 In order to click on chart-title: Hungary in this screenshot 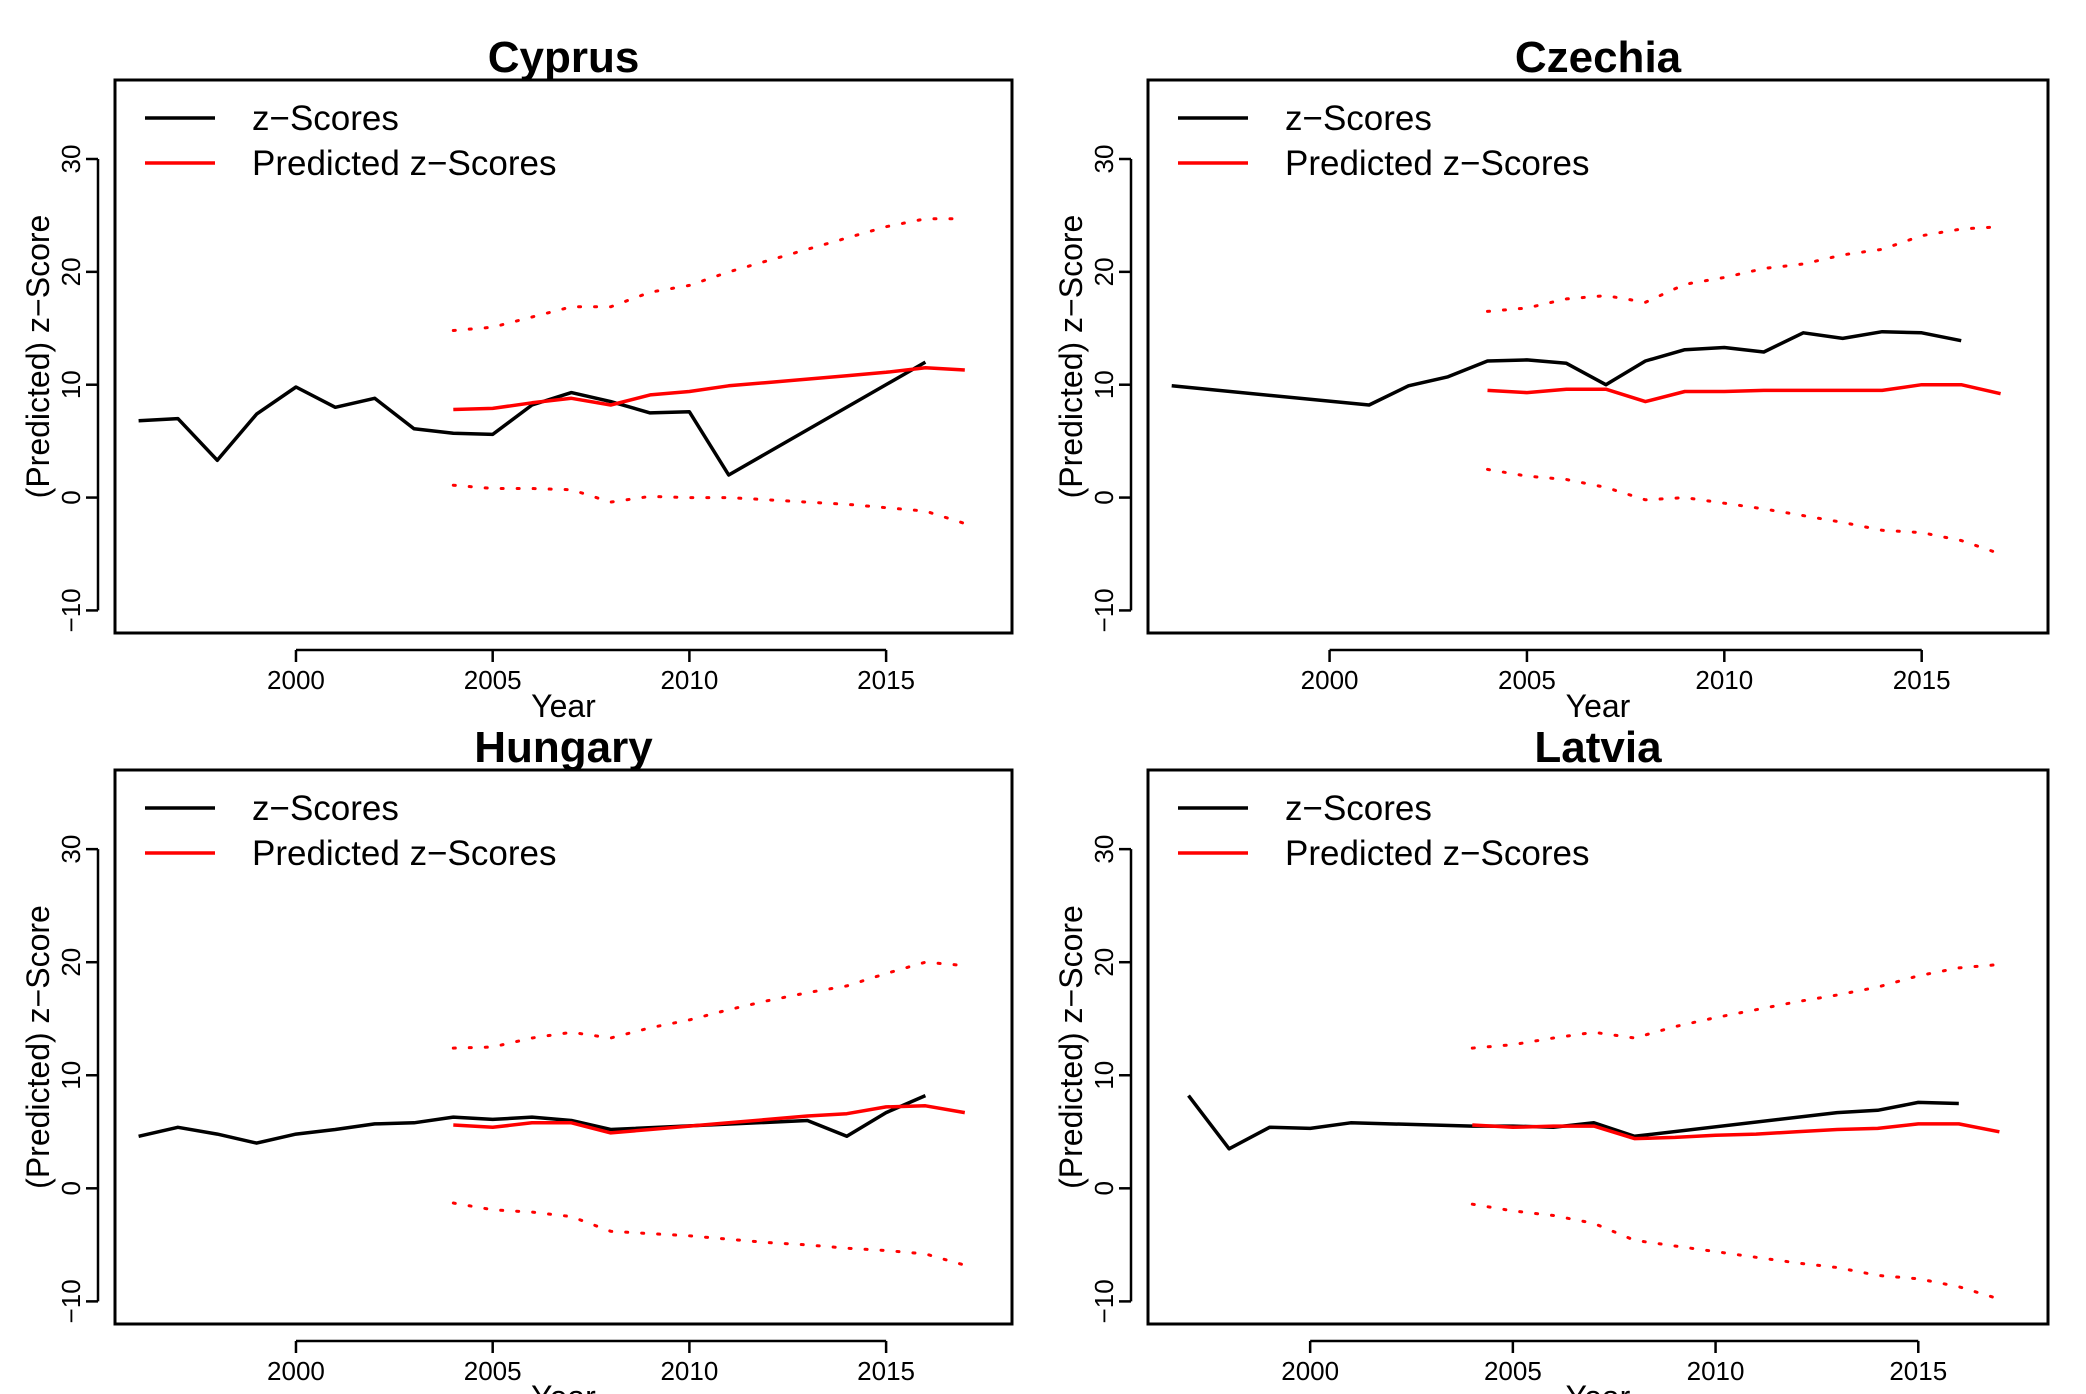, I will do `click(563, 747)`.